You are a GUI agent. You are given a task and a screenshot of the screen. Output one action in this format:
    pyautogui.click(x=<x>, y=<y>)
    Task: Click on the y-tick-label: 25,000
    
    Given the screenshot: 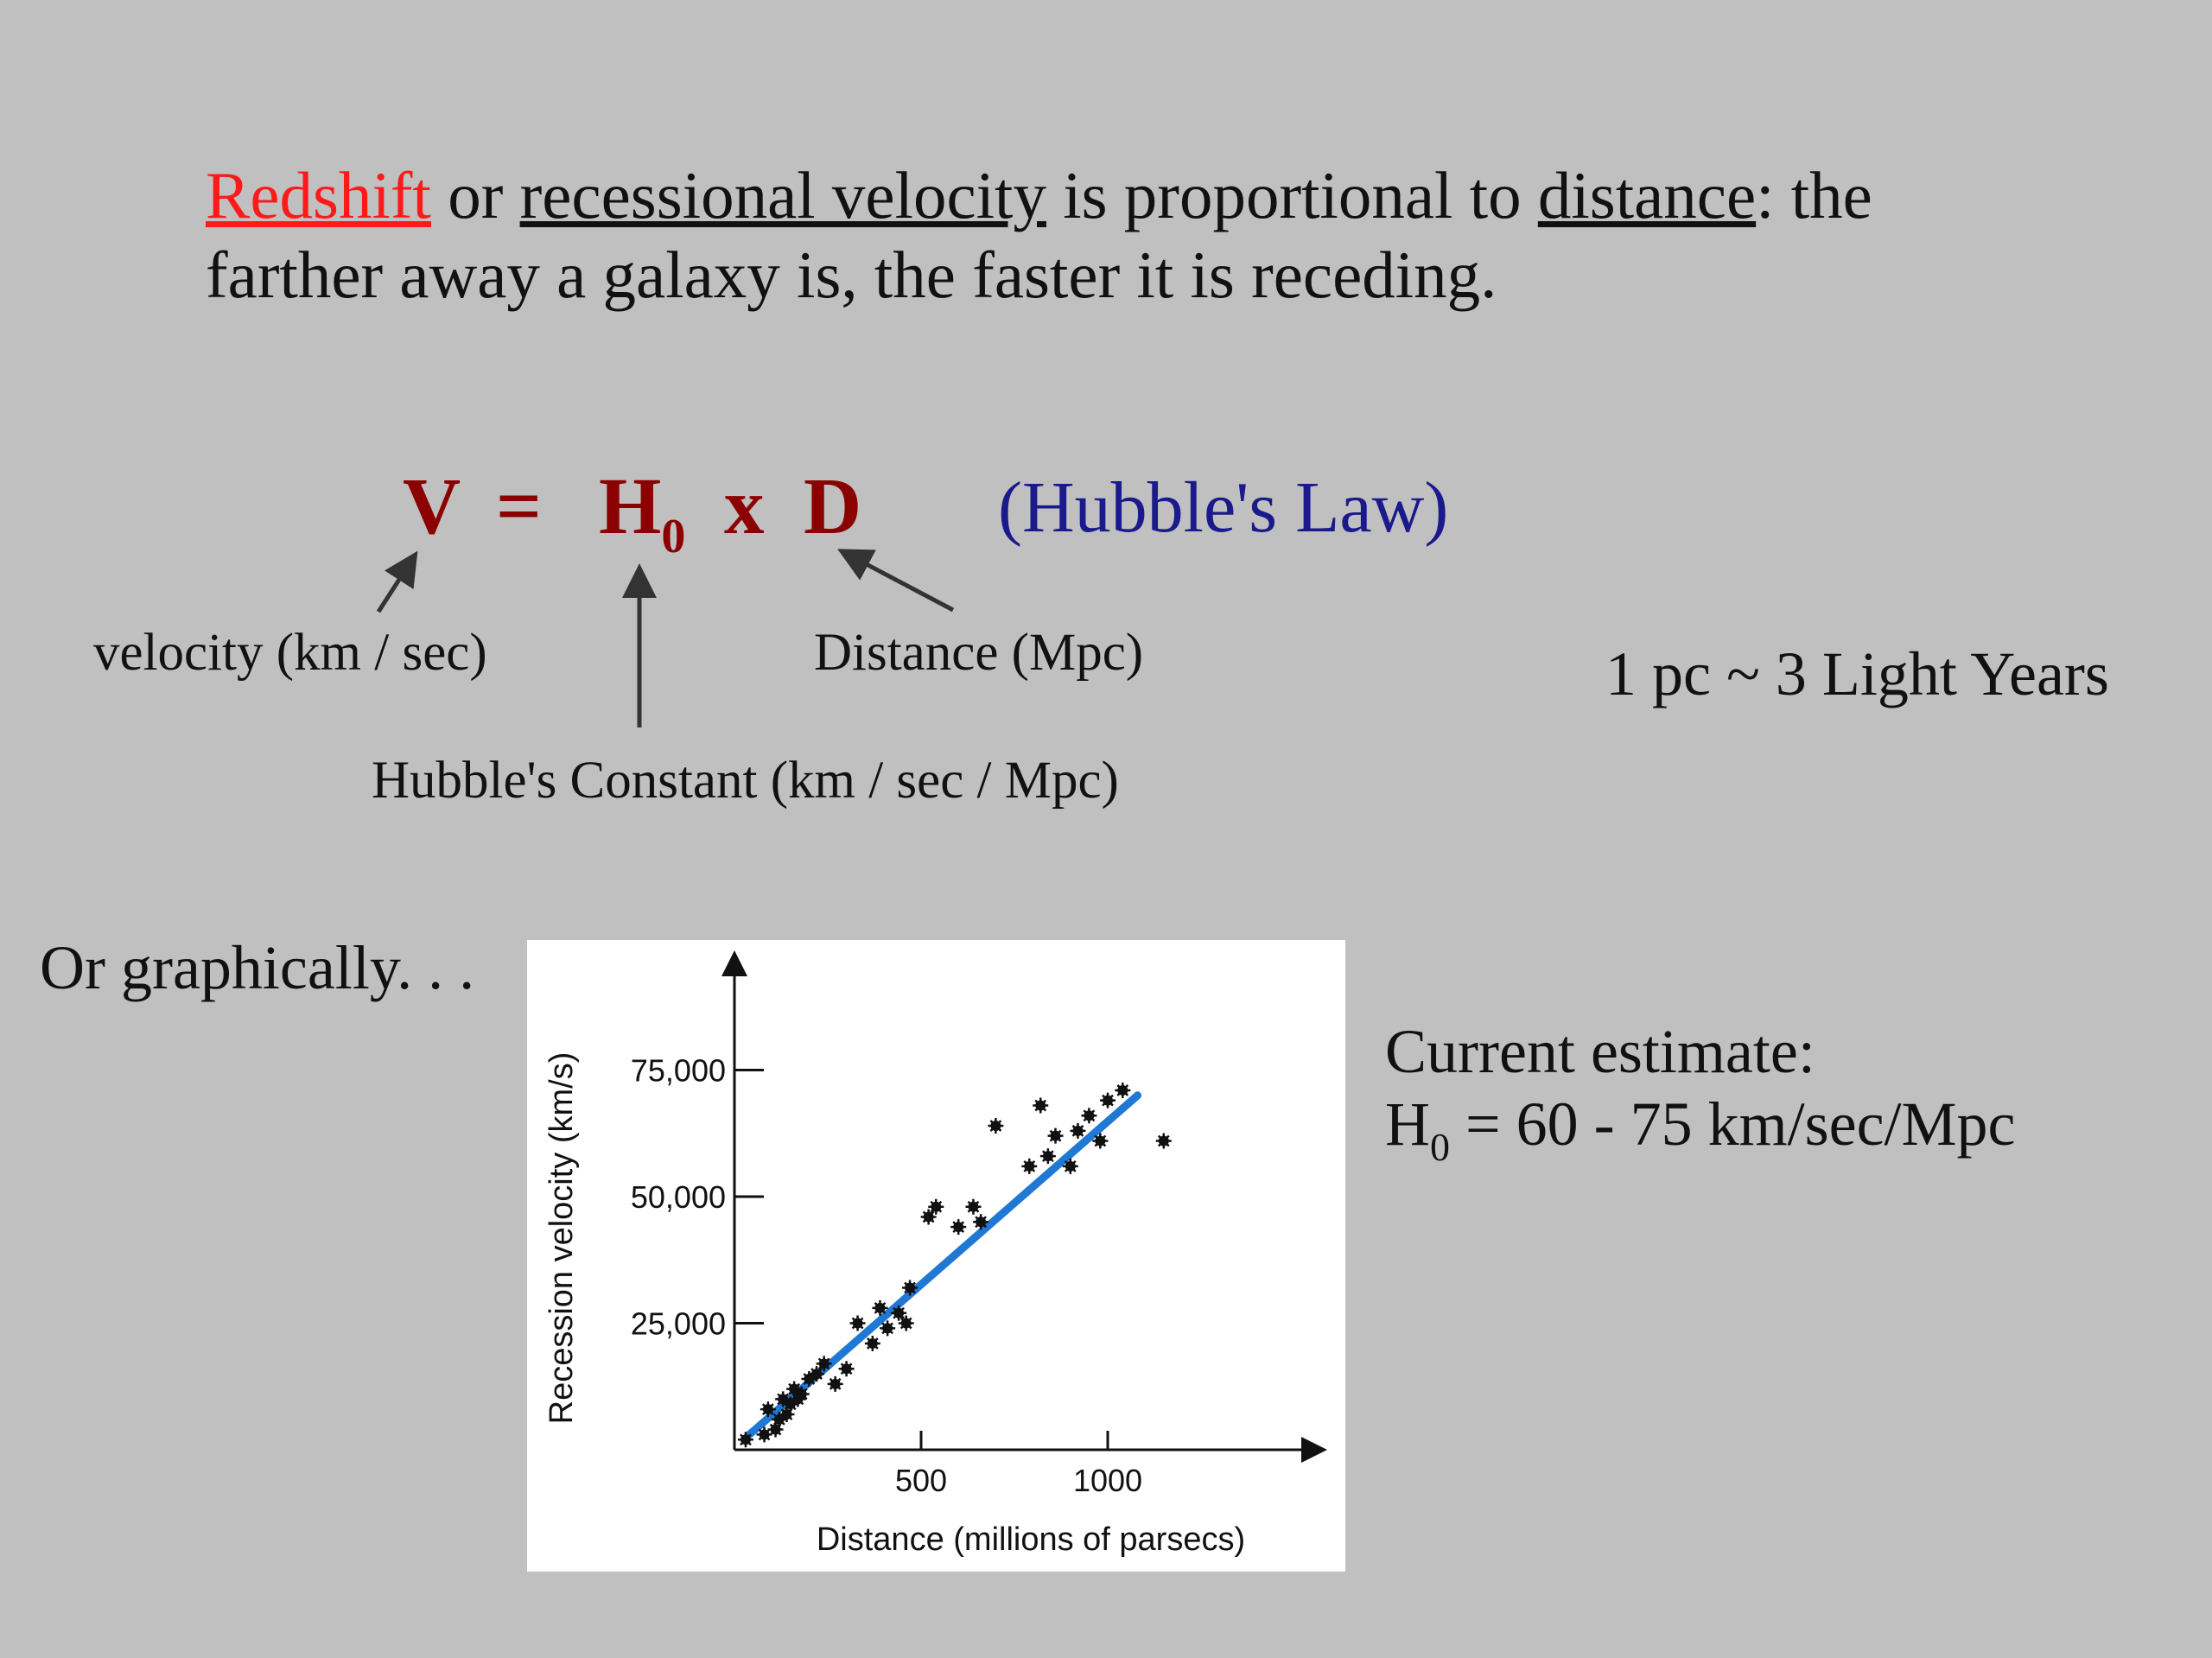 What is the action you would take?
    pyautogui.click(x=678, y=1324)
    